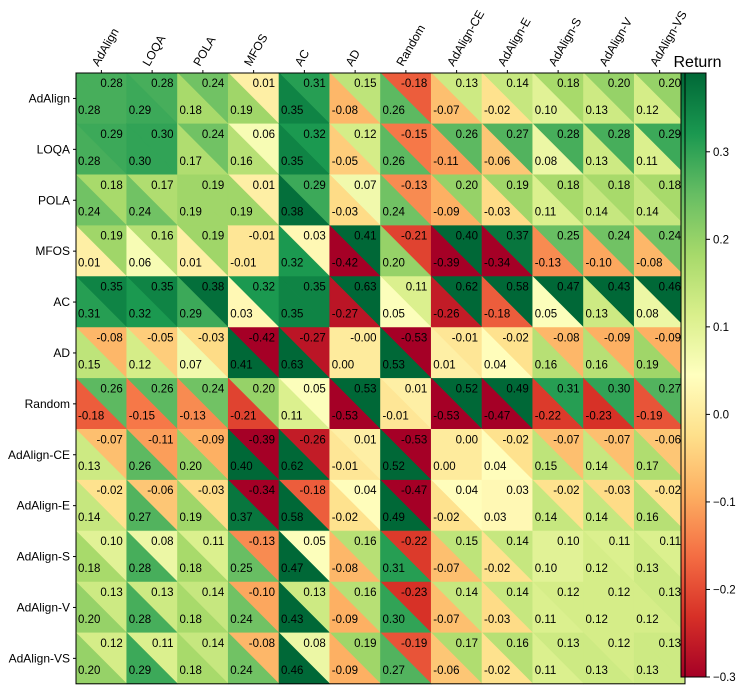 This screenshot has width=747, height=687. Describe the element at coordinates (414, 440) in the screenshot. I see `cell-upper-label-7-6: -0.53` at that location.